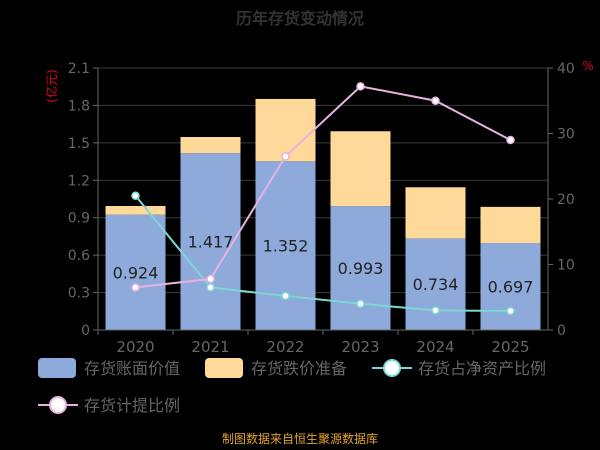 This screenshot has width=600, height=450. I want to click on y-right-tick-label: 40, so click(566, 69).